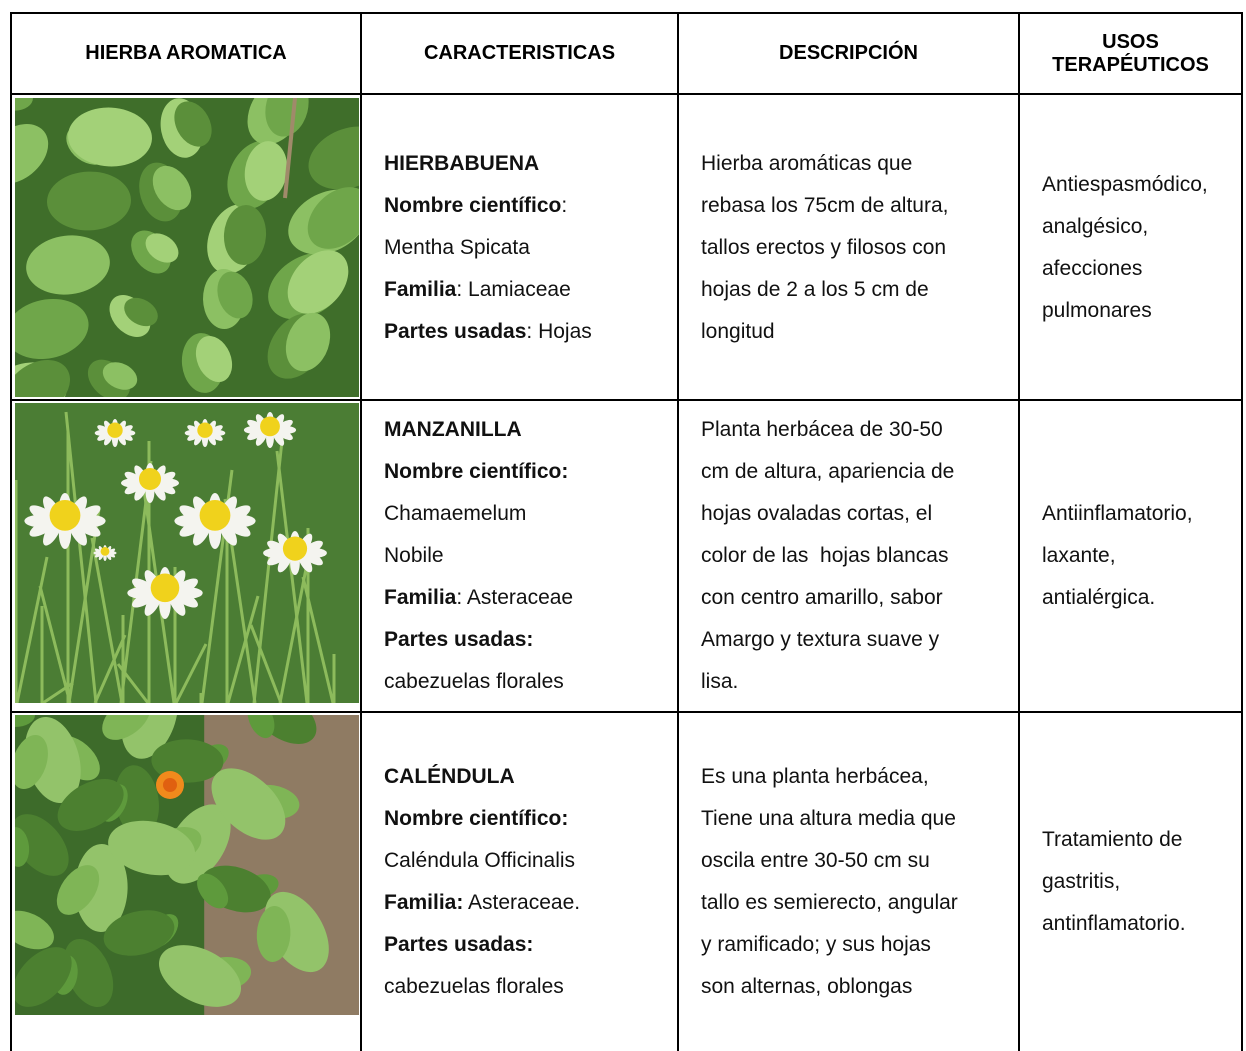 The height and width of the screenshot is (1051, 1246). I want to click on label-text: Nobile, so click(414, 555).